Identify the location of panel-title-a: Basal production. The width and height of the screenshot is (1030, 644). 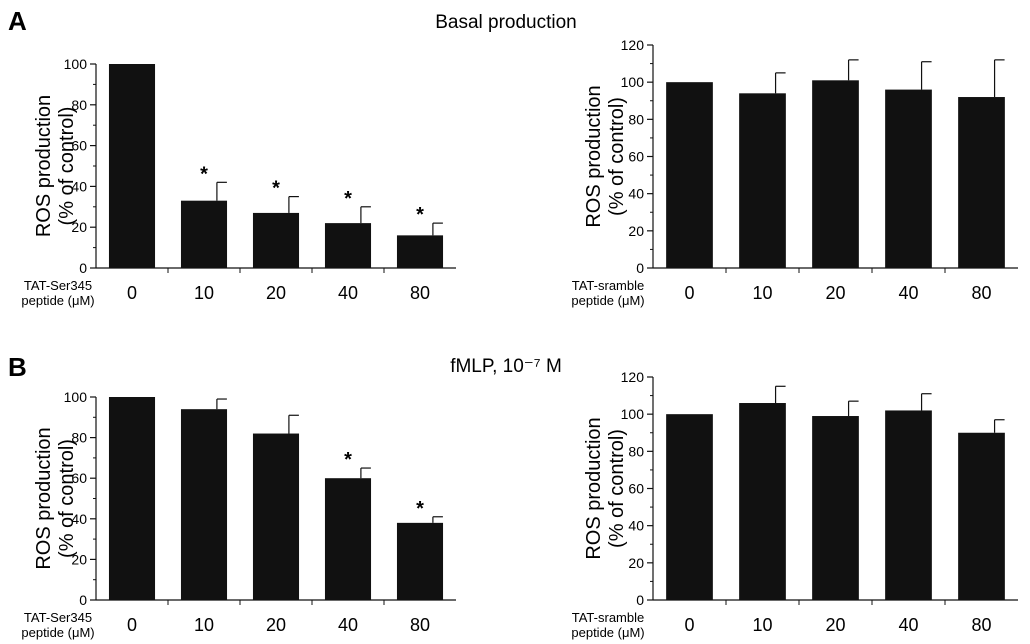
(506, 22).